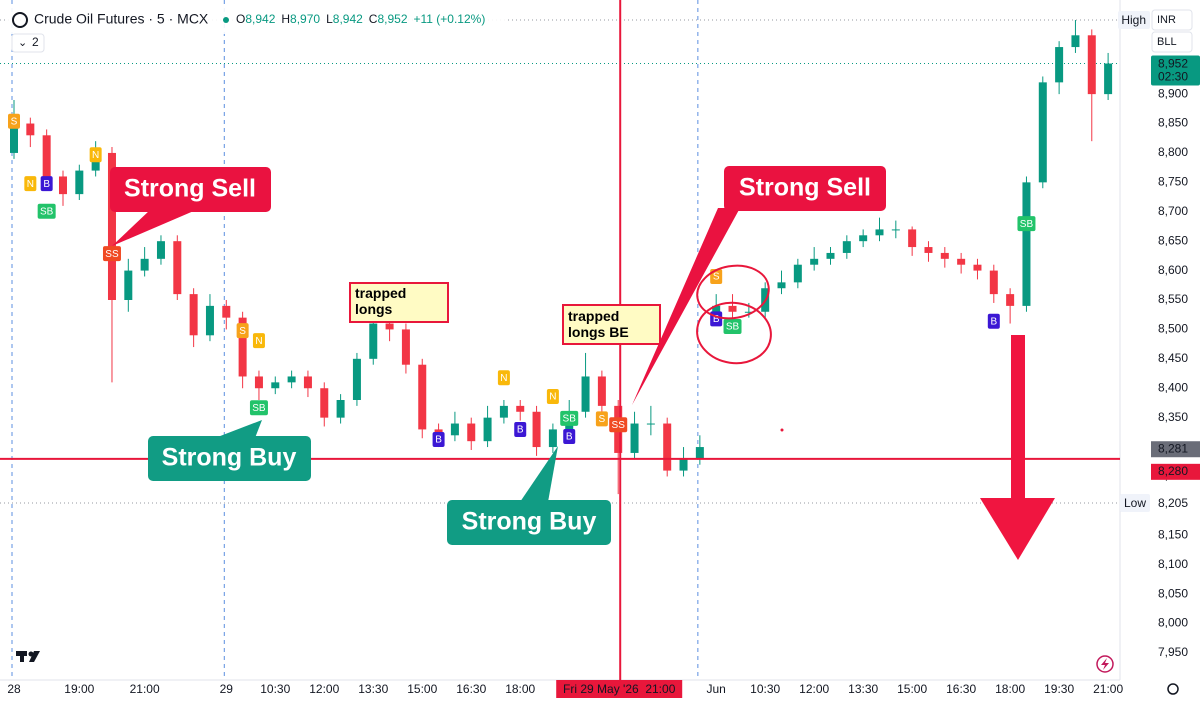 Image resolution: width=1200 pixels, height=706 pixels. Describe the element at coordinates (35, 42) in the screenshot. I see `indicator-count: 2` at that location.